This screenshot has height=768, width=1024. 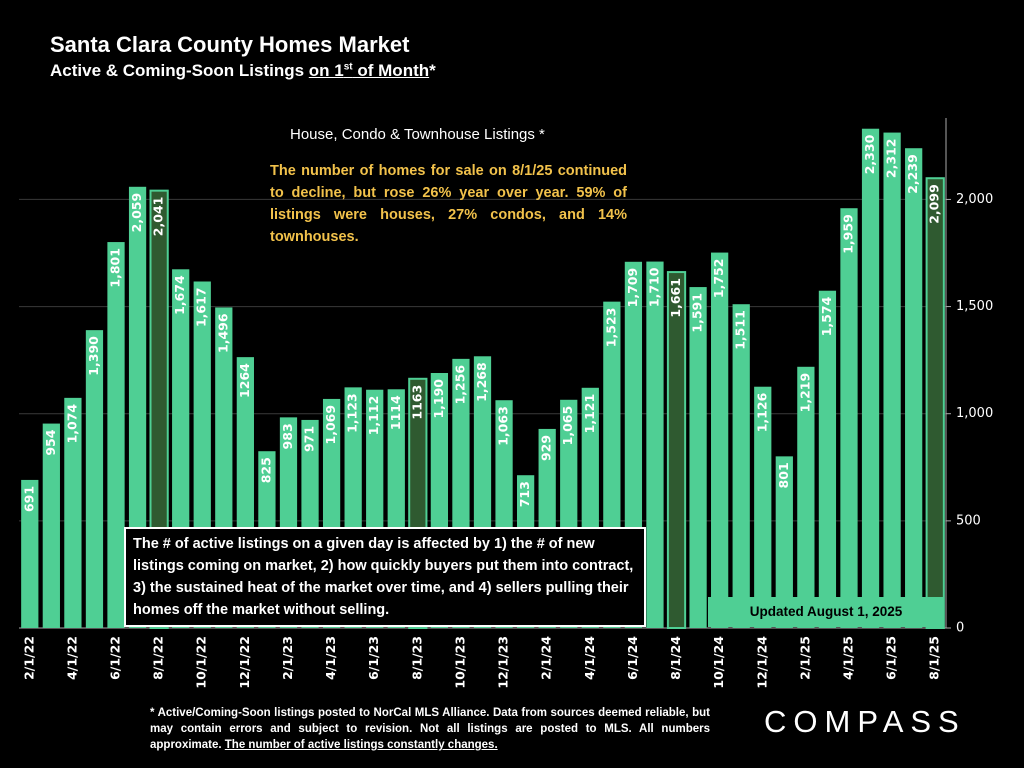 What do you see at coordinates (503, 426) in the screenshot?
I see `value-label: 1,063` at bounding box center [503, 426].